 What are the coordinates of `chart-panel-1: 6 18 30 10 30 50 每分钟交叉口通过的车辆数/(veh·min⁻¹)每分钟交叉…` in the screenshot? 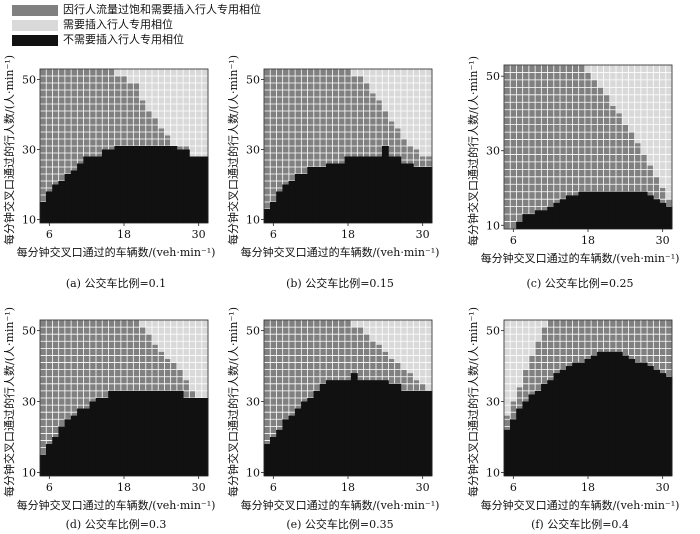 It's located at (108, 172).